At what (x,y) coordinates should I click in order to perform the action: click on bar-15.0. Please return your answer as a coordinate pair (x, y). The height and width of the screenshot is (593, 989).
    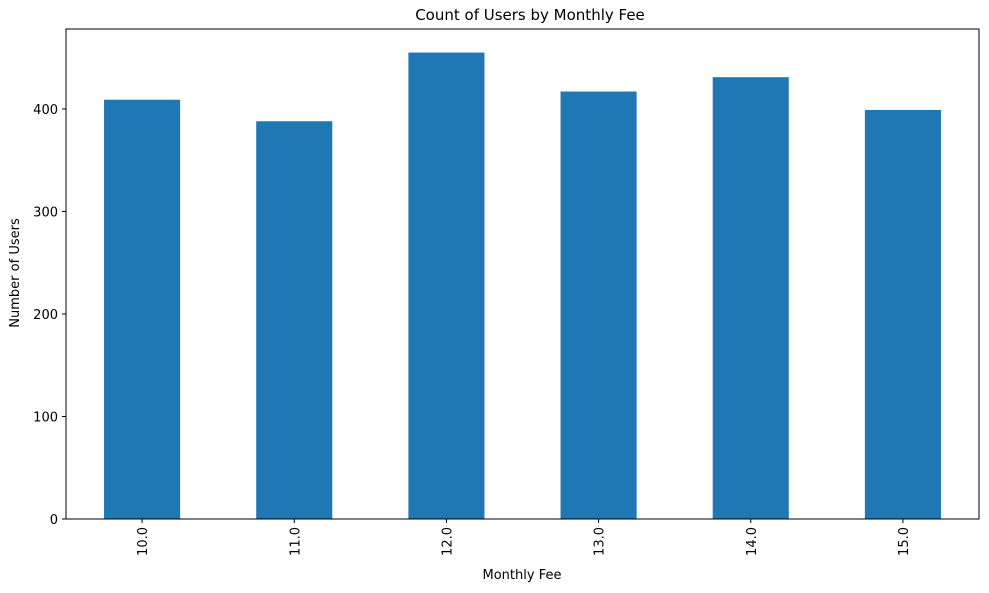
    Looking at the image, I should click on (902, 314).